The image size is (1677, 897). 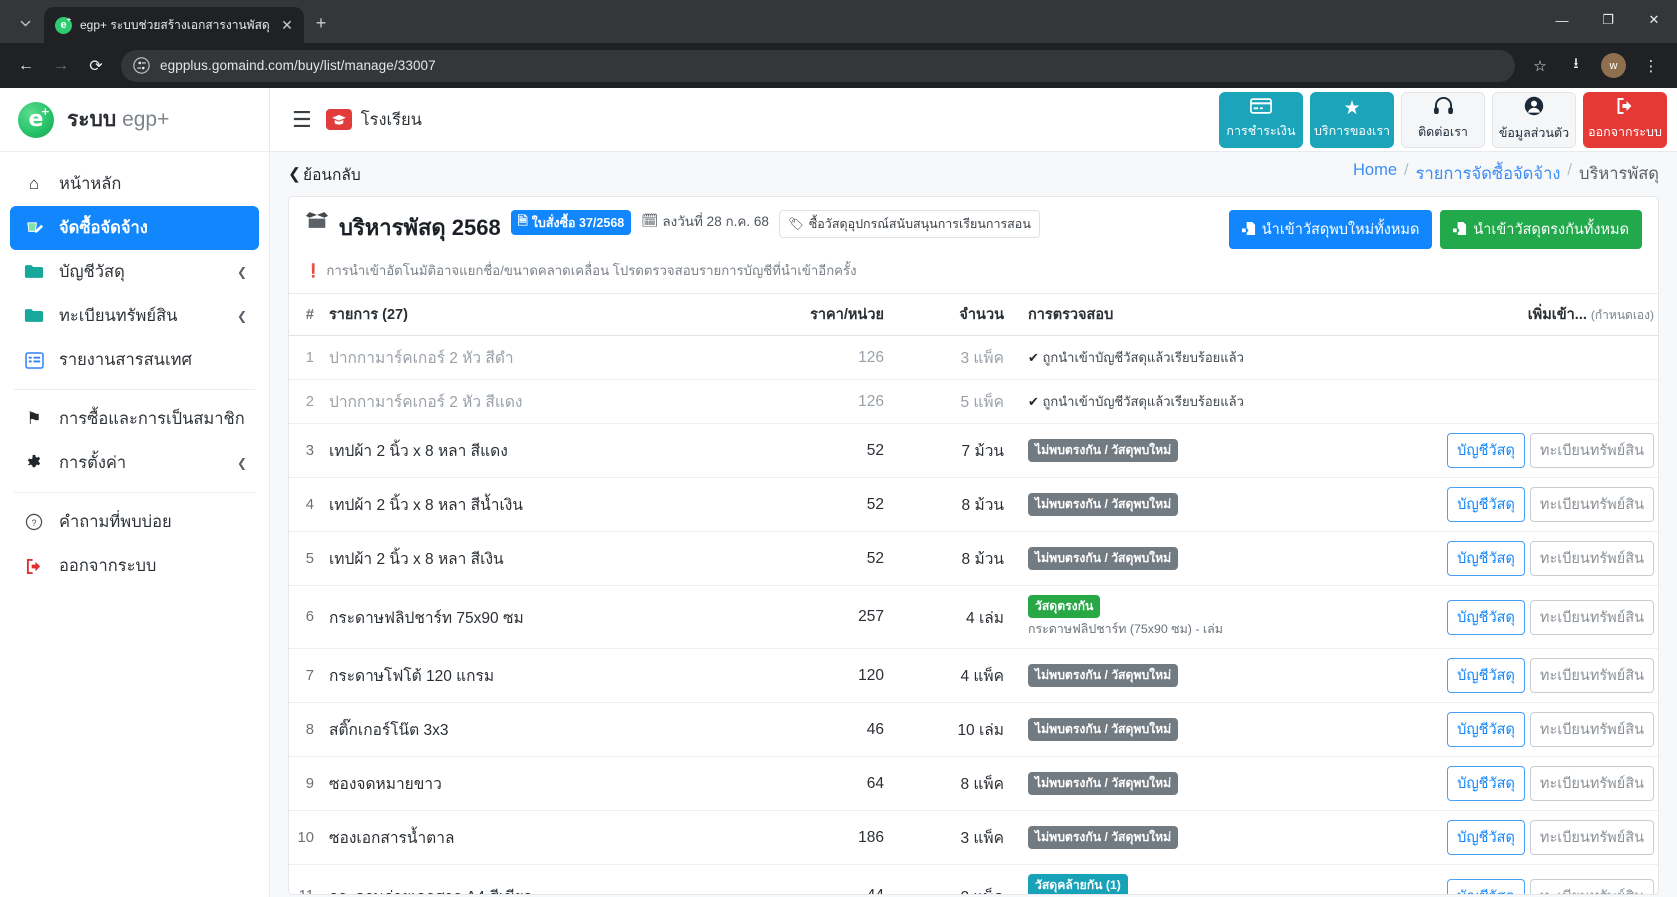 I want to click on new-tab-button: +, so click(x=321, y=22).